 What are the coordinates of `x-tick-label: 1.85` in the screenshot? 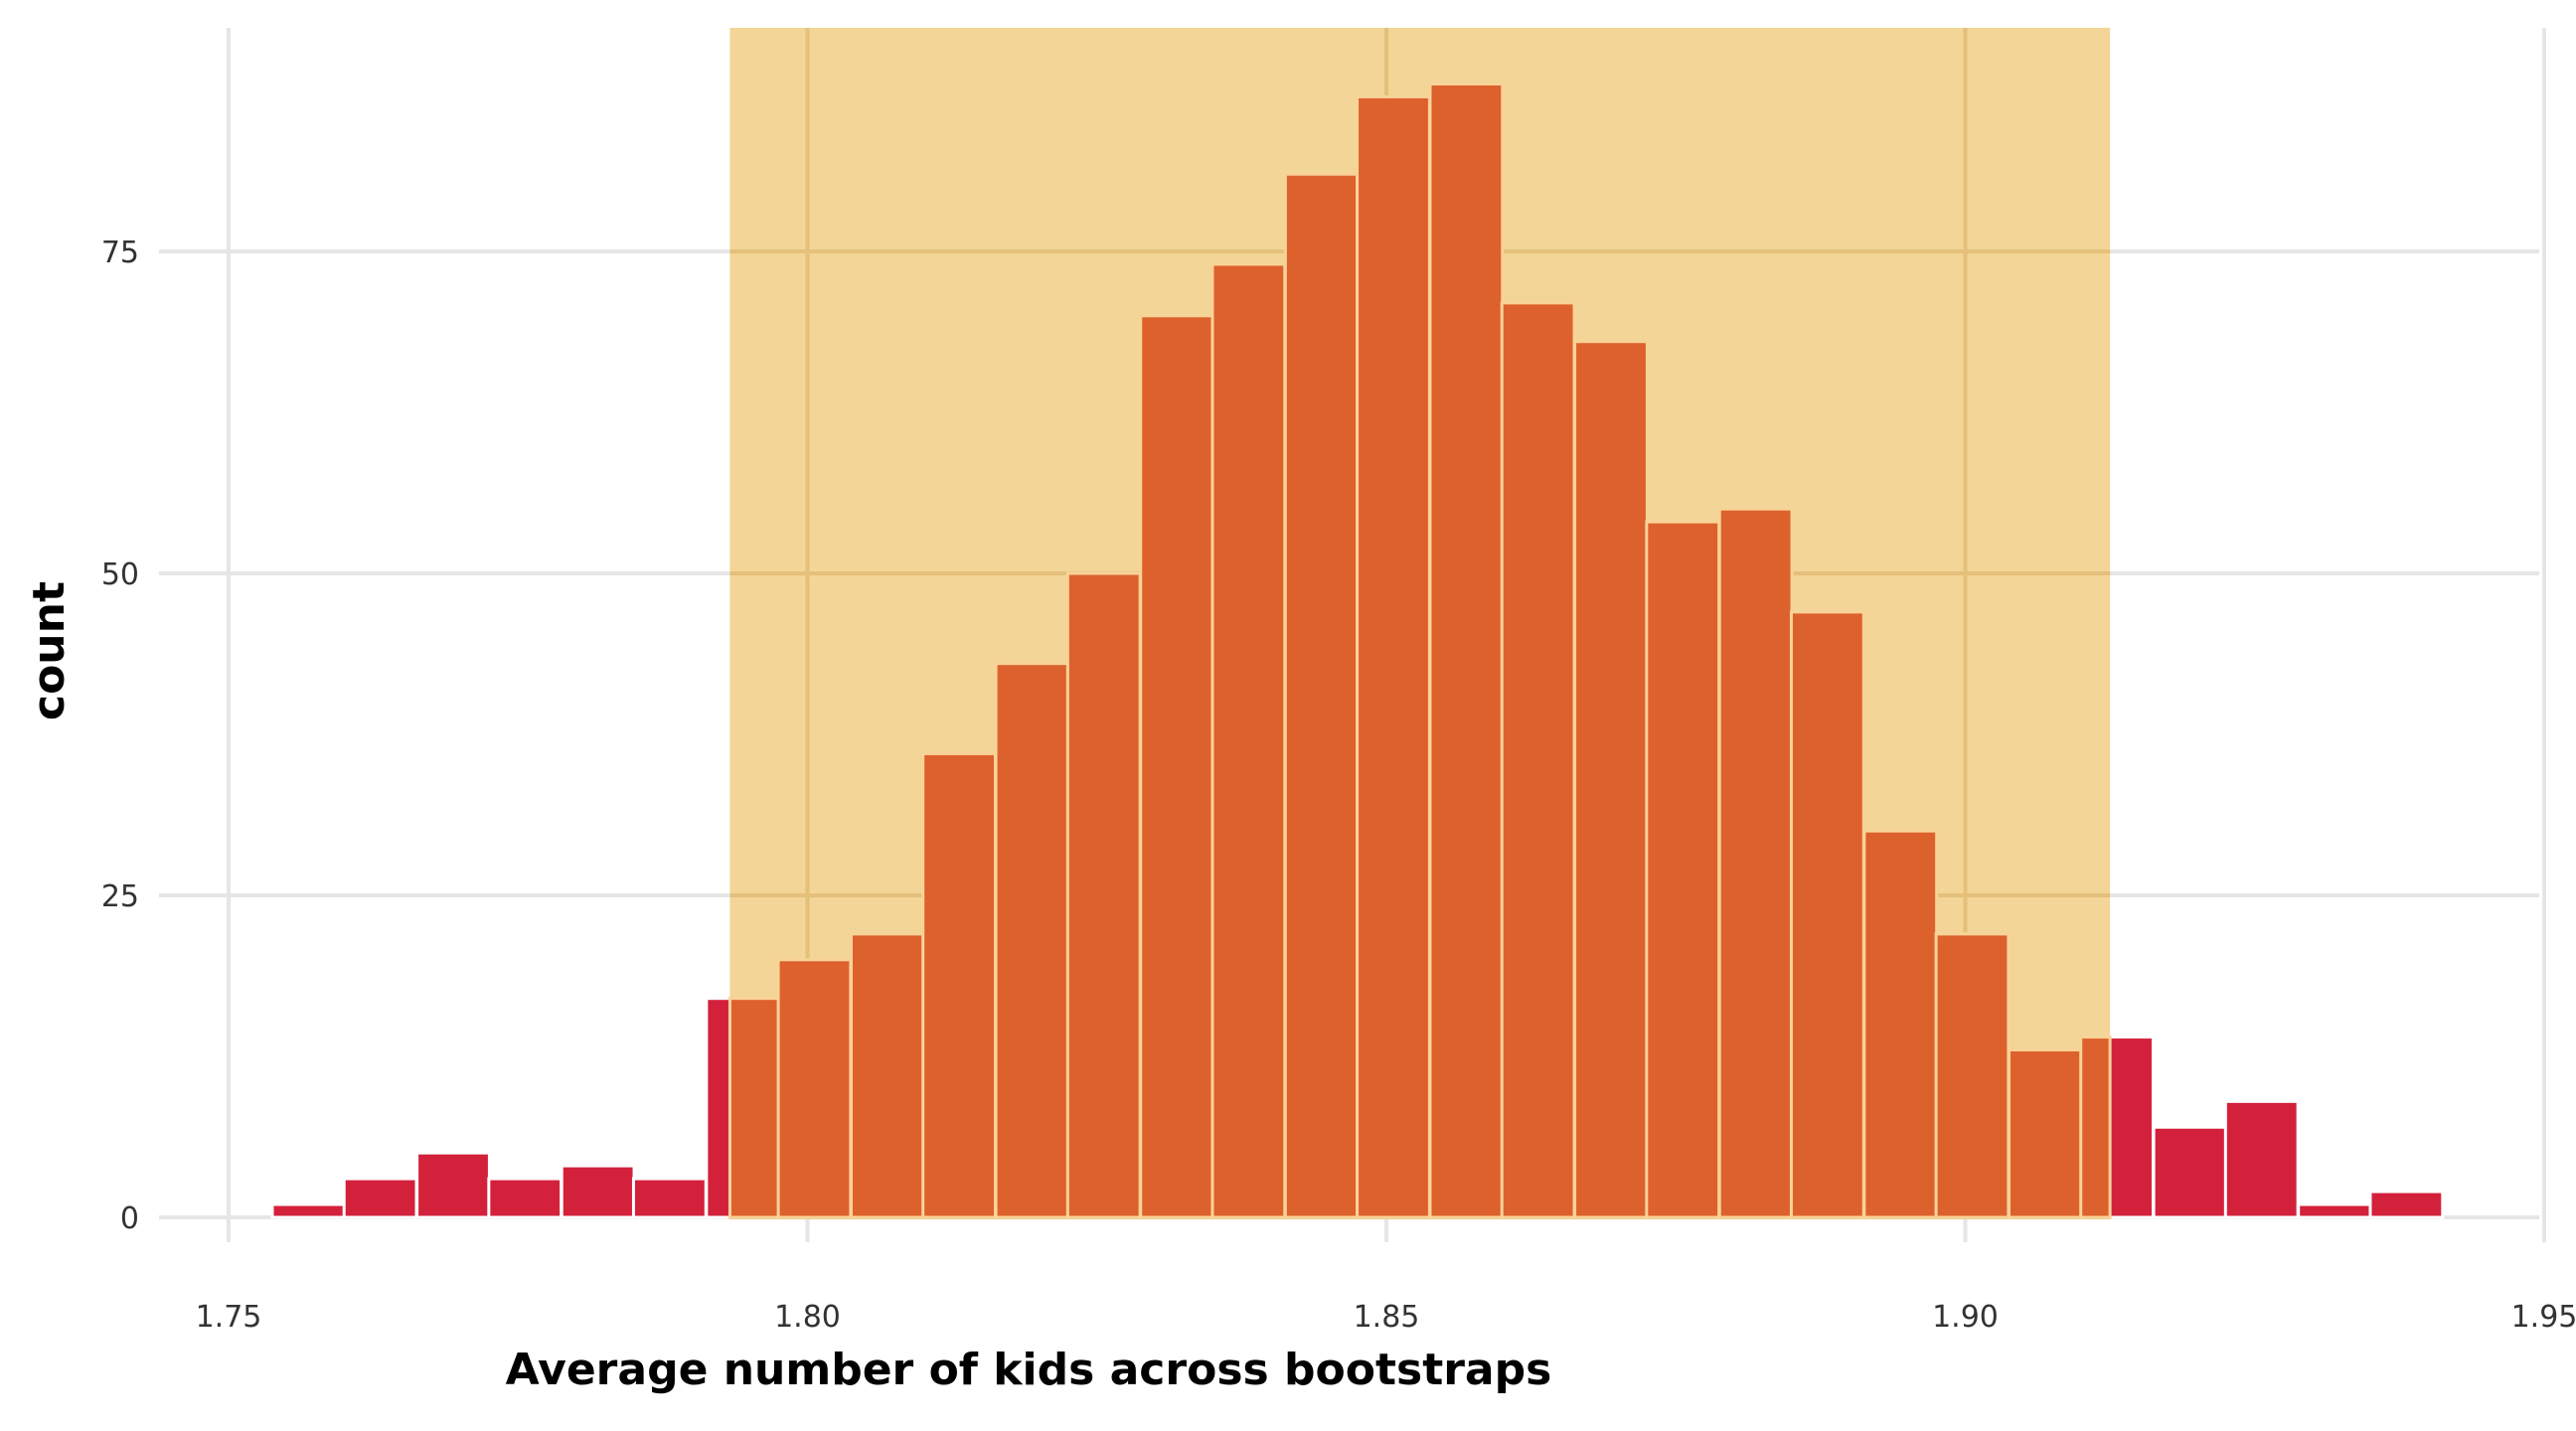 It's located at (1387, 1317).